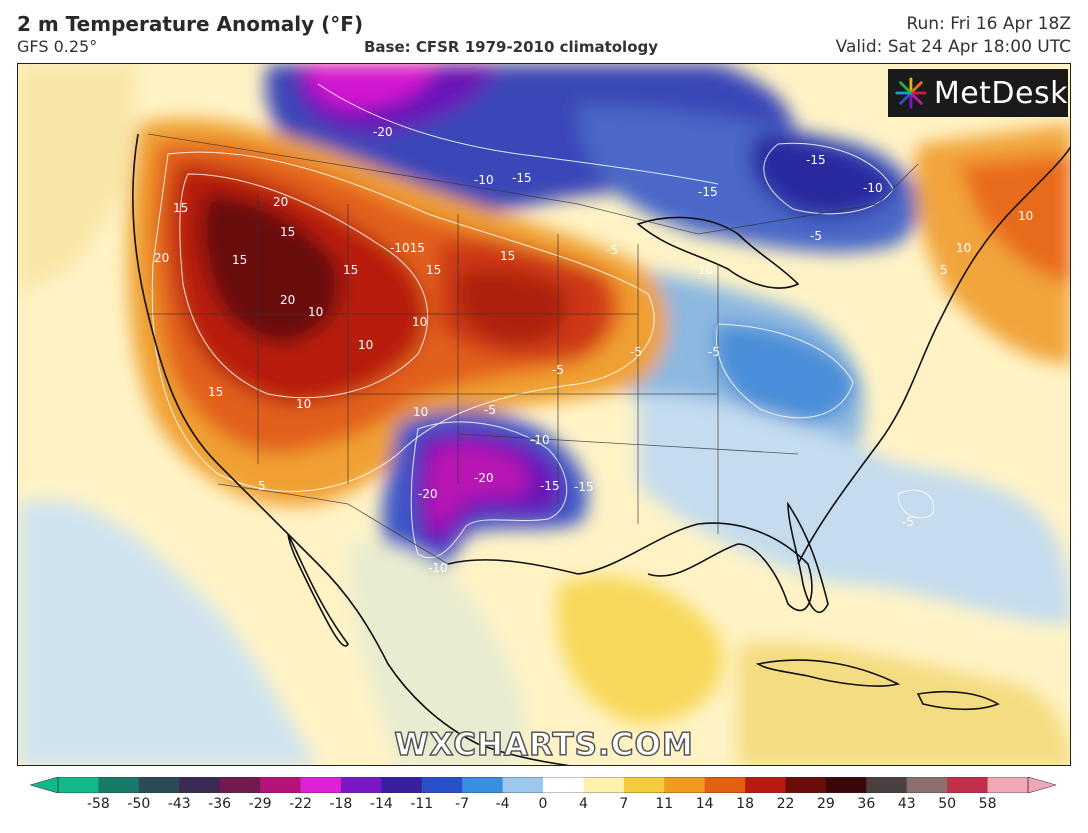 The width and height of the screenshot is (1088, 833). Describe the element at coordinates (381, 804) in the screenshot. I see `colorbar-tick-label: -14` at that location.